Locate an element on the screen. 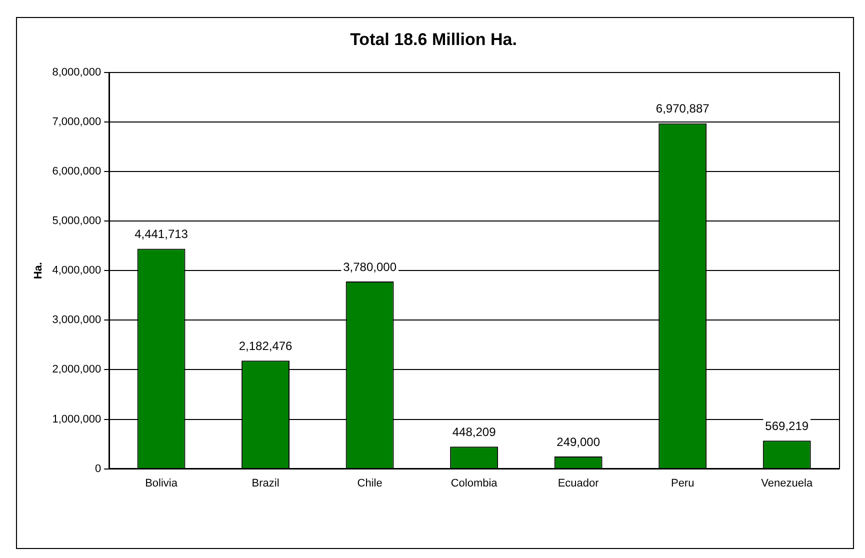  x-tick-label: Peru is located at coordinates (682, 483).